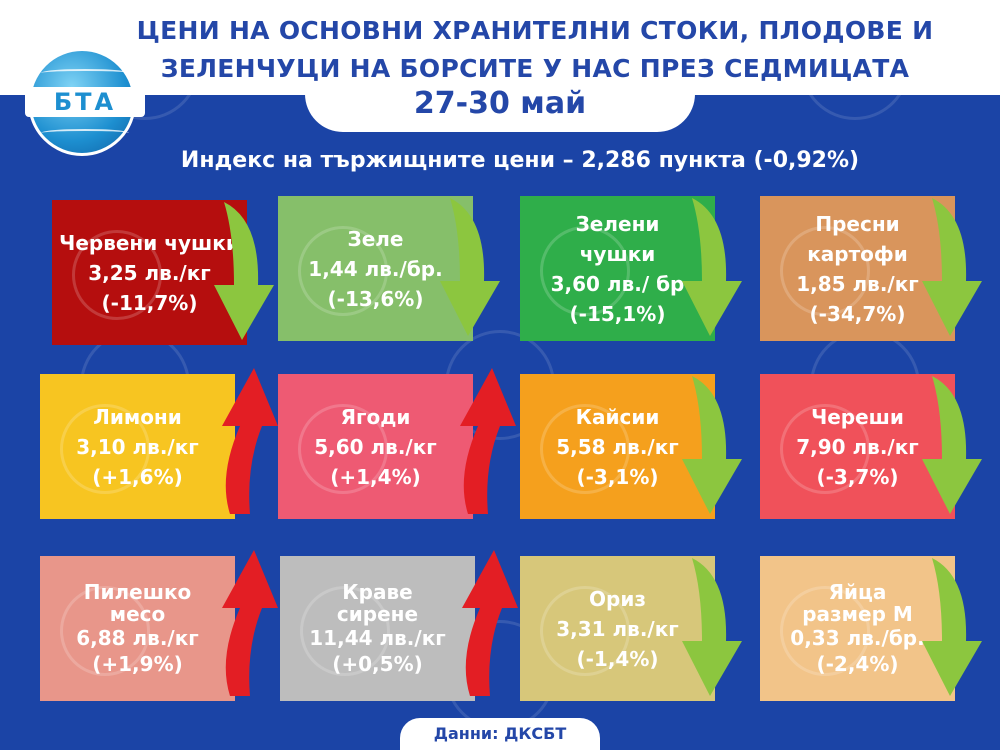 The width and height of the screenshot is (1000, 750). I want to click on product-price: 3,31 лв./кг, so click(617, 628).